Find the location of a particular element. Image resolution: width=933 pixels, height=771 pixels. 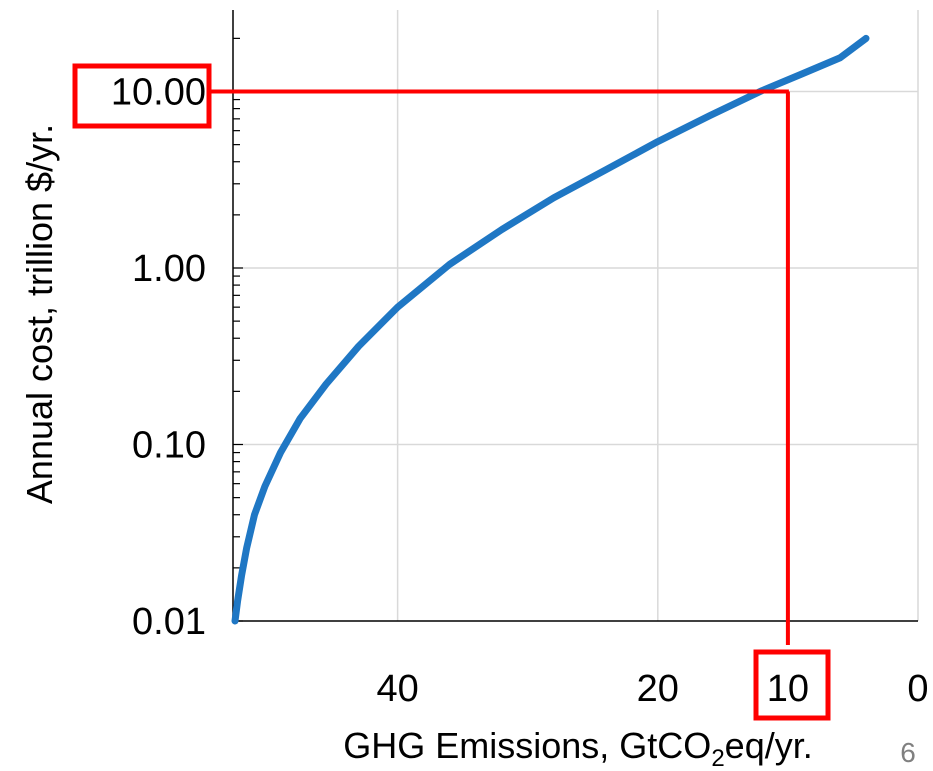

x-tick-labels: 40 20 10 0 is located at coordinates (652, 689).